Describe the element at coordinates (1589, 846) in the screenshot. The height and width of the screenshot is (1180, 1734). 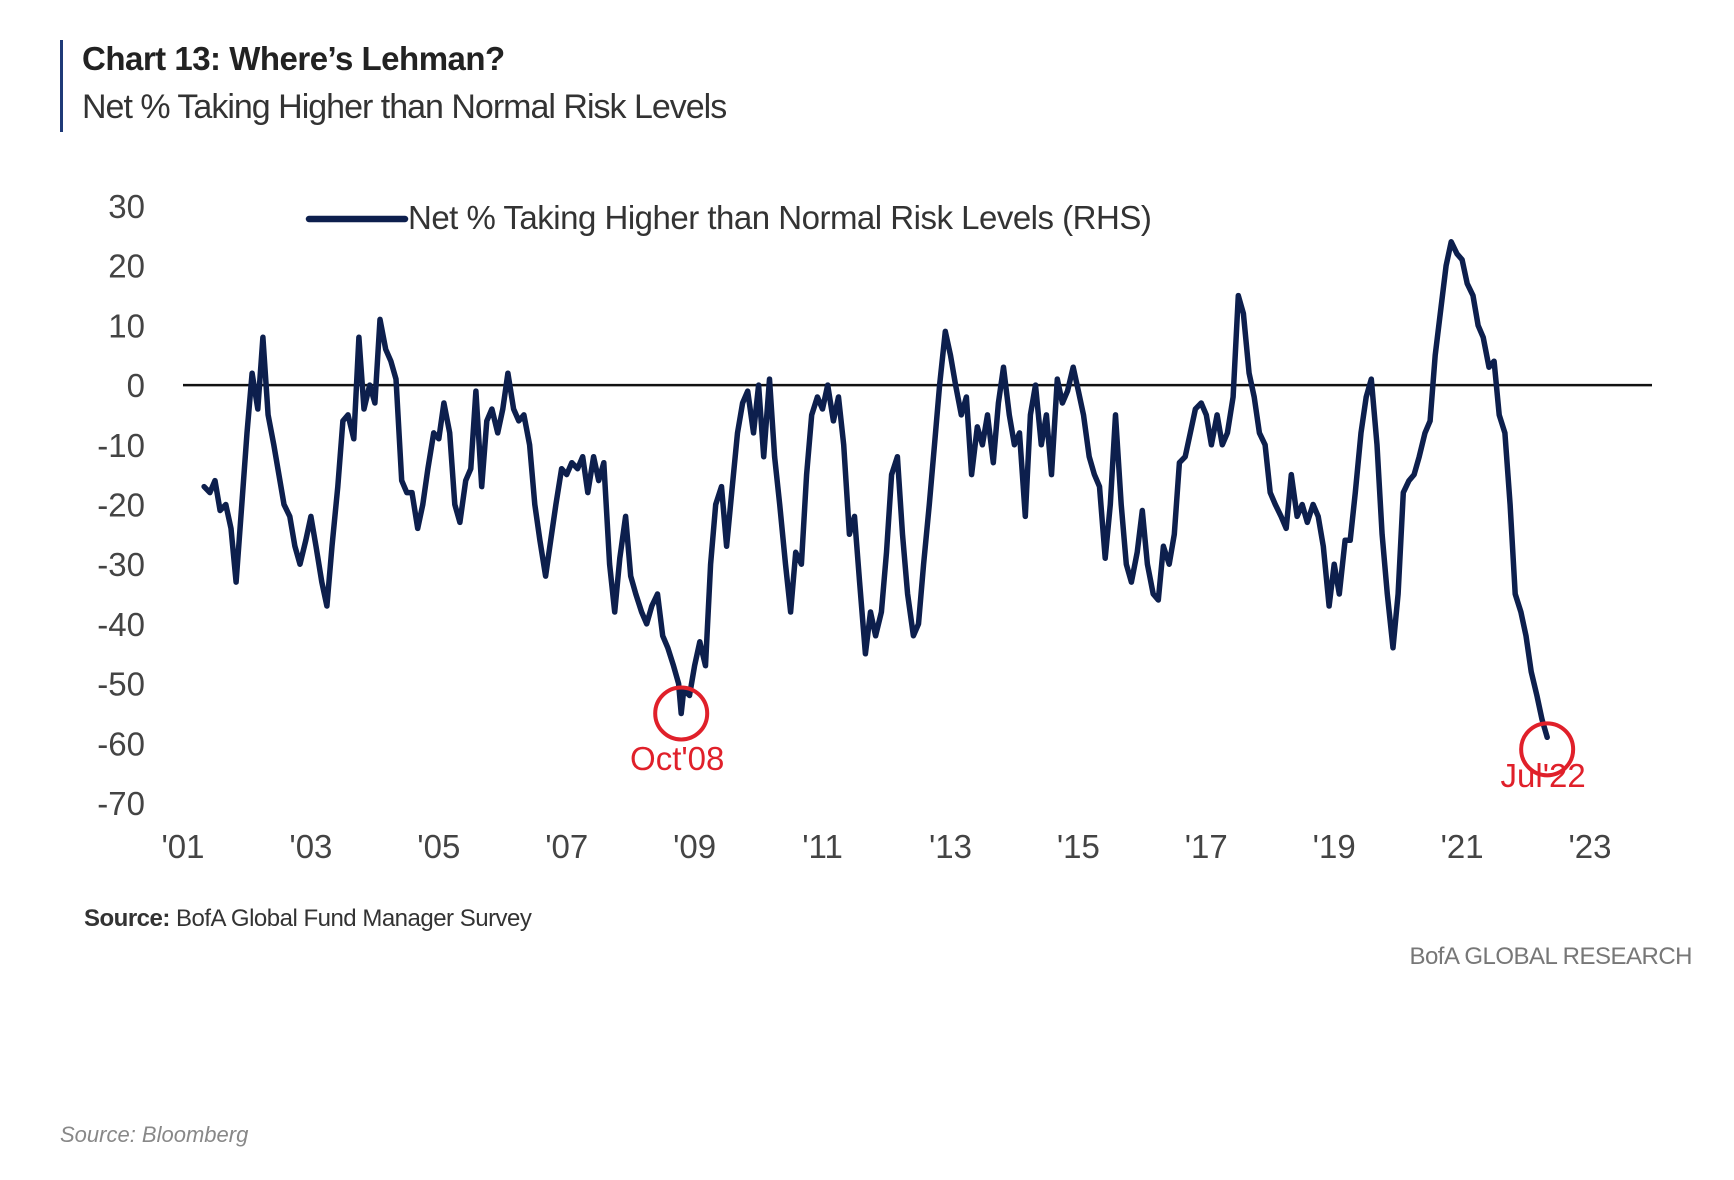
I see `x-tick-label: '23` at that location.